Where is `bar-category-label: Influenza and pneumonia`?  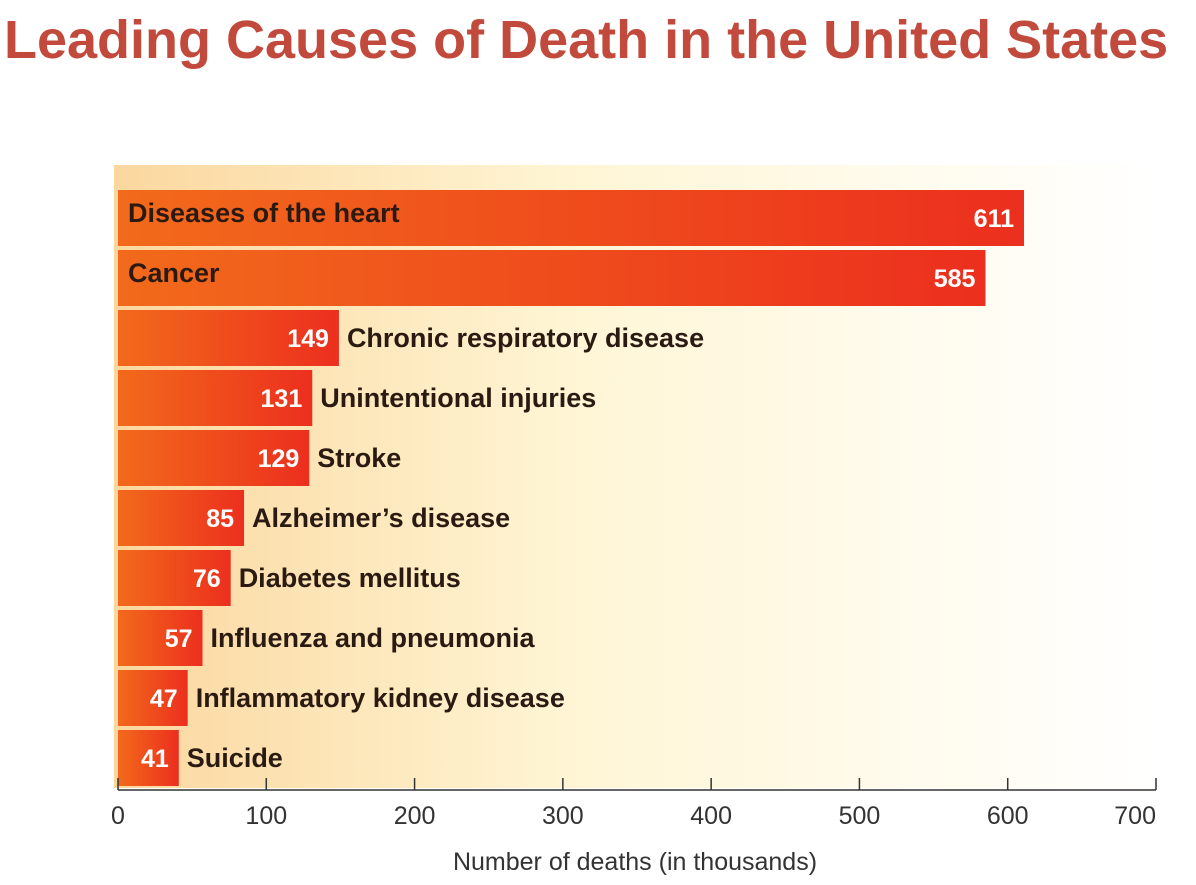 bar-category-label: Influenza and pneumonia is located at coordinates (373, 638).